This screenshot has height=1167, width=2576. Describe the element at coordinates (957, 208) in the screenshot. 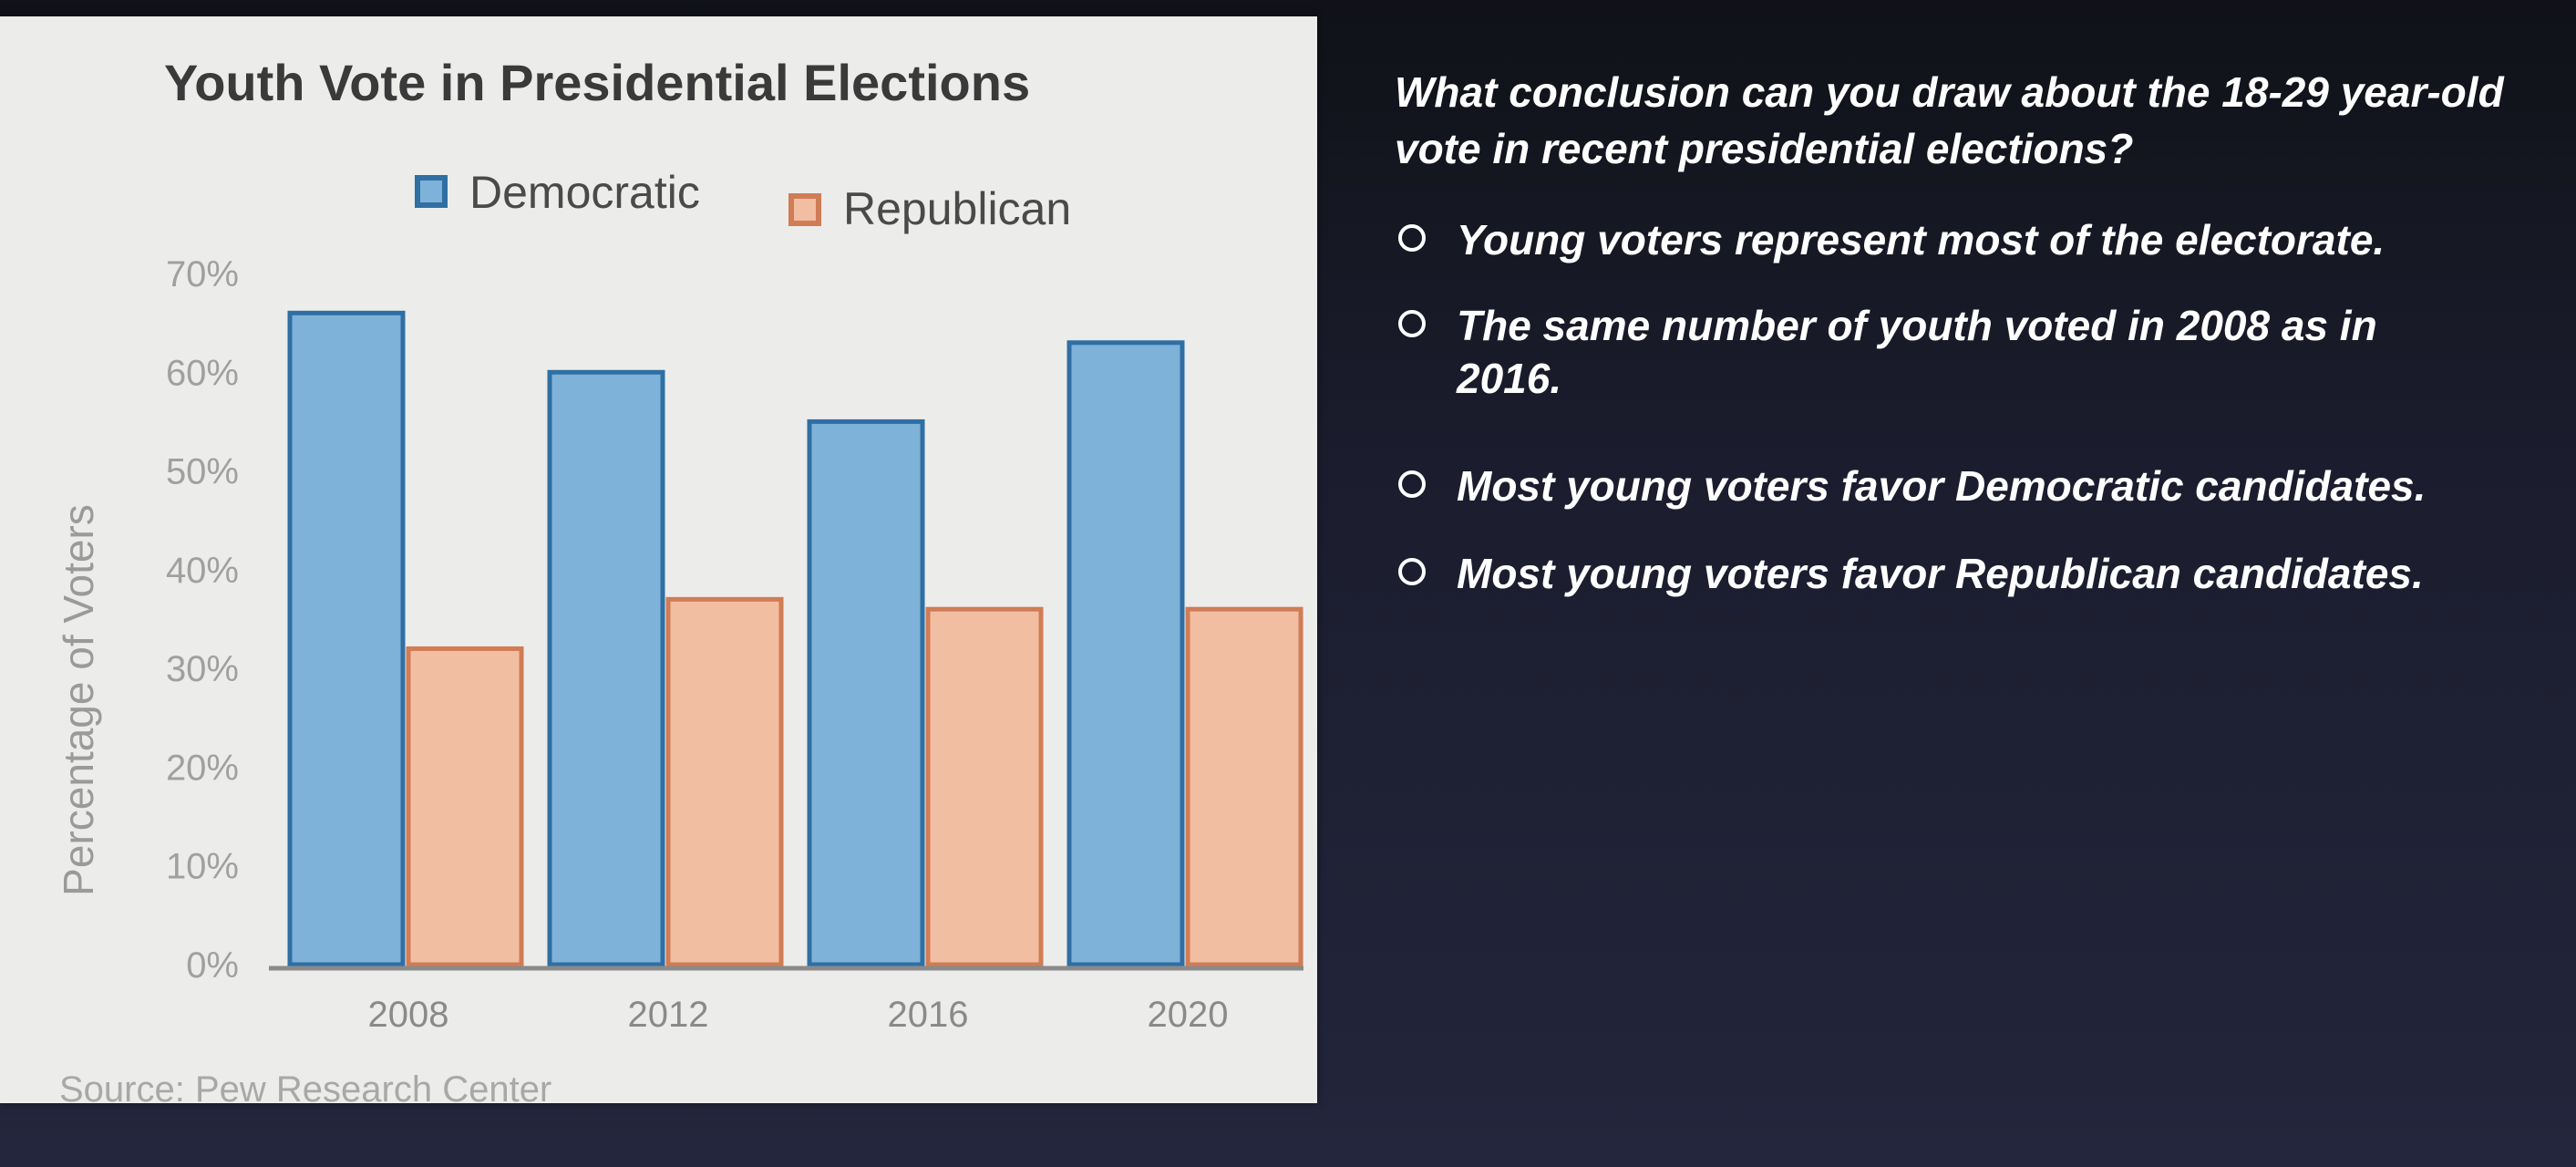

I see `legend-label-republican: Republican` at that location.